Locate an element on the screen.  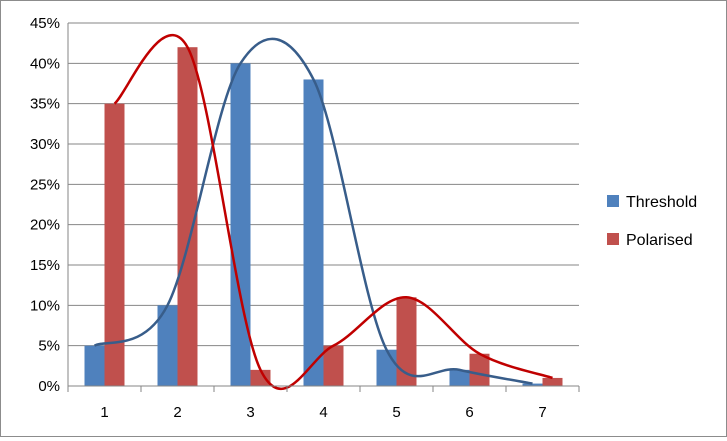
y-tick-label: 30% is located at coordinates (45, 144).